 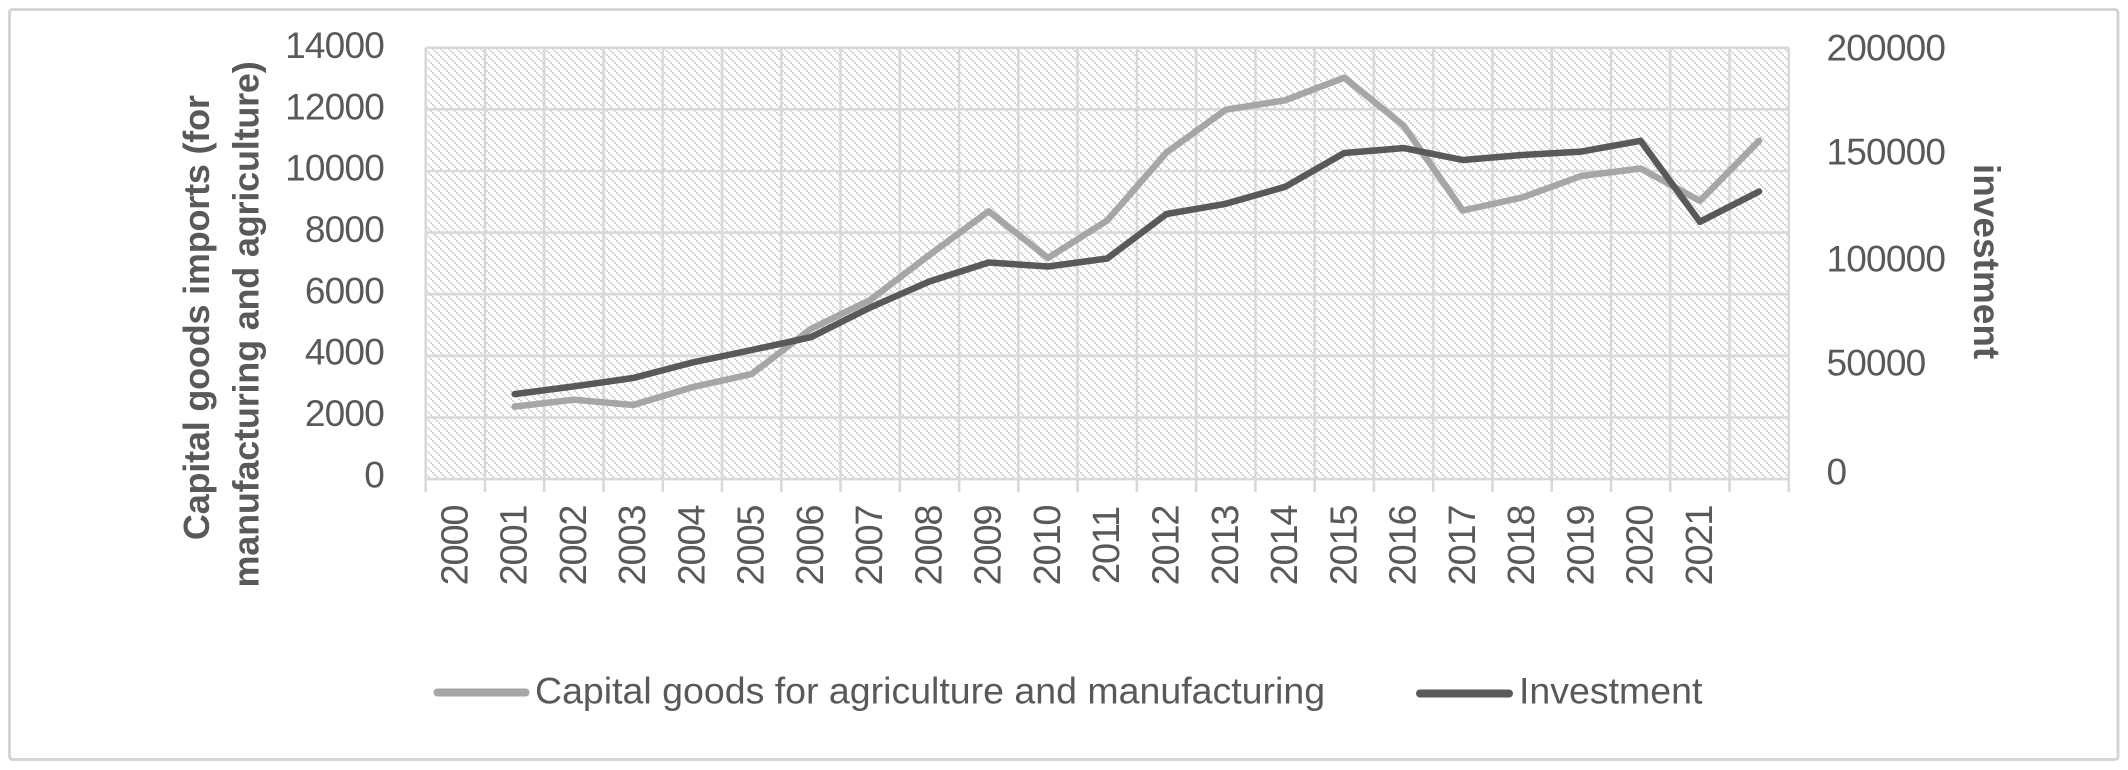 What do you see at coordinates (1048, 546) in the screenshot?
I see `svg-text: 2010` at bounding box center [1048, 546].